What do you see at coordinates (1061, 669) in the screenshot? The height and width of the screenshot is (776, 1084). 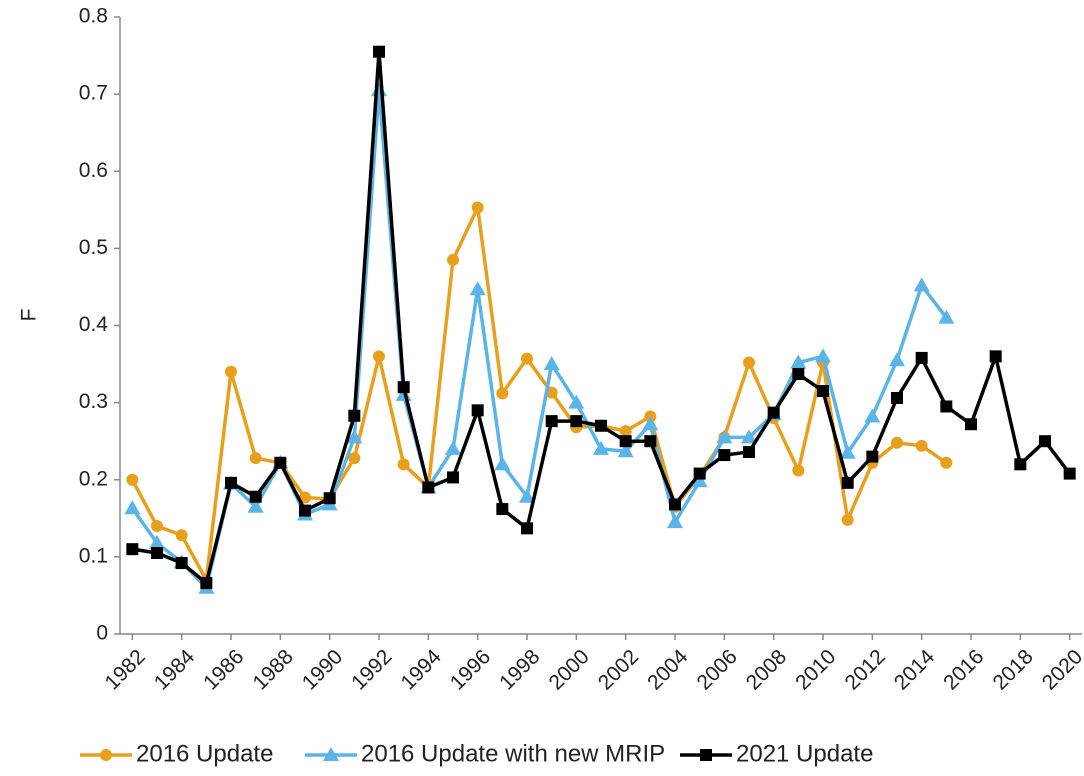 I see `x-tick-label: 2020` at bounding box center [1061, 669].